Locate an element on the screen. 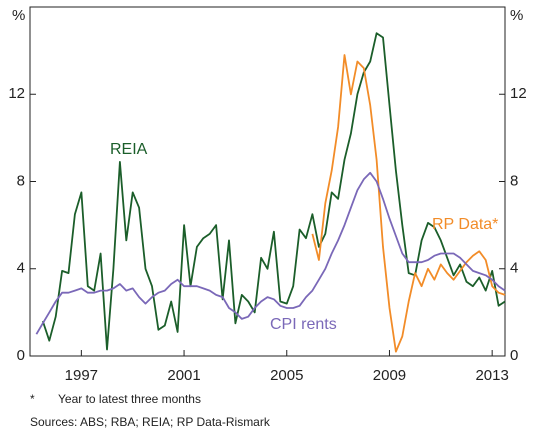  x-tick-label: 1997 is located at coordinates (81, 375).